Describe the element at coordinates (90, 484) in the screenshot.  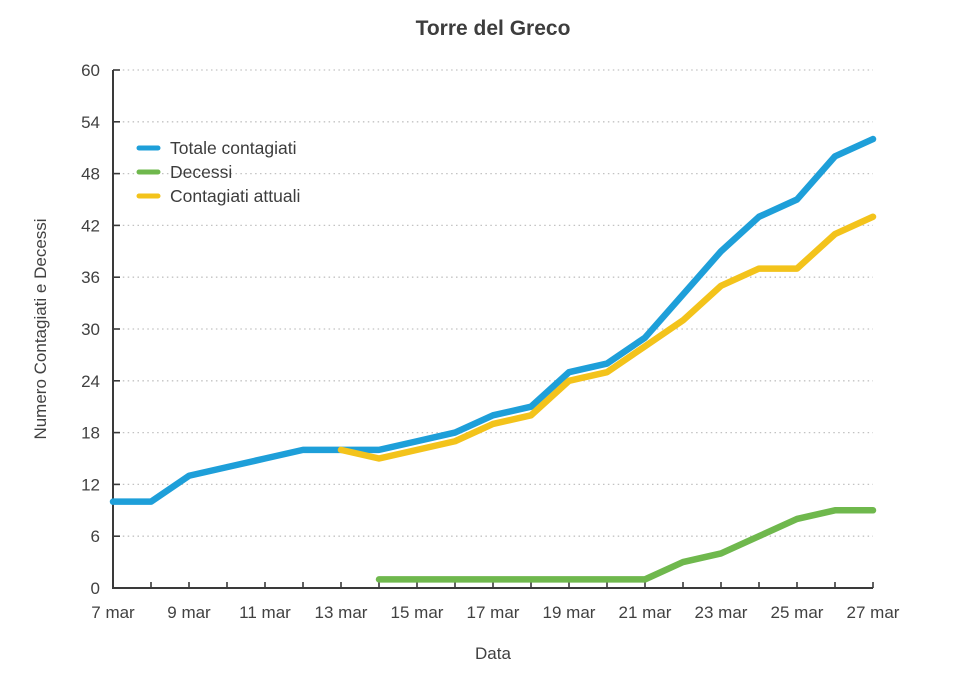
I see `y-tick-label: 12` at that location.